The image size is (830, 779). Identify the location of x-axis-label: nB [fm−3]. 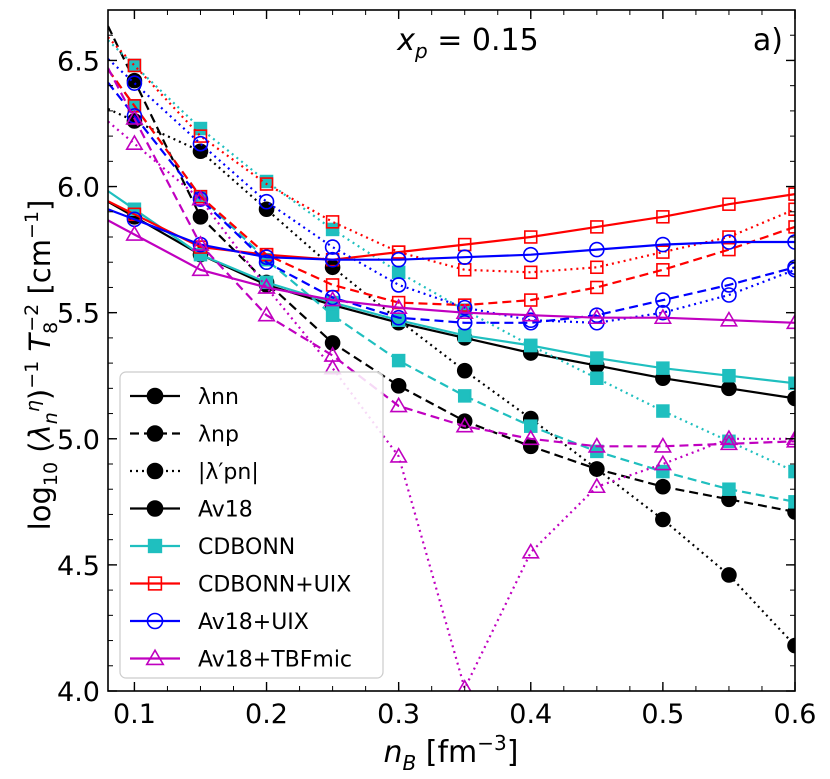
(451, 753).